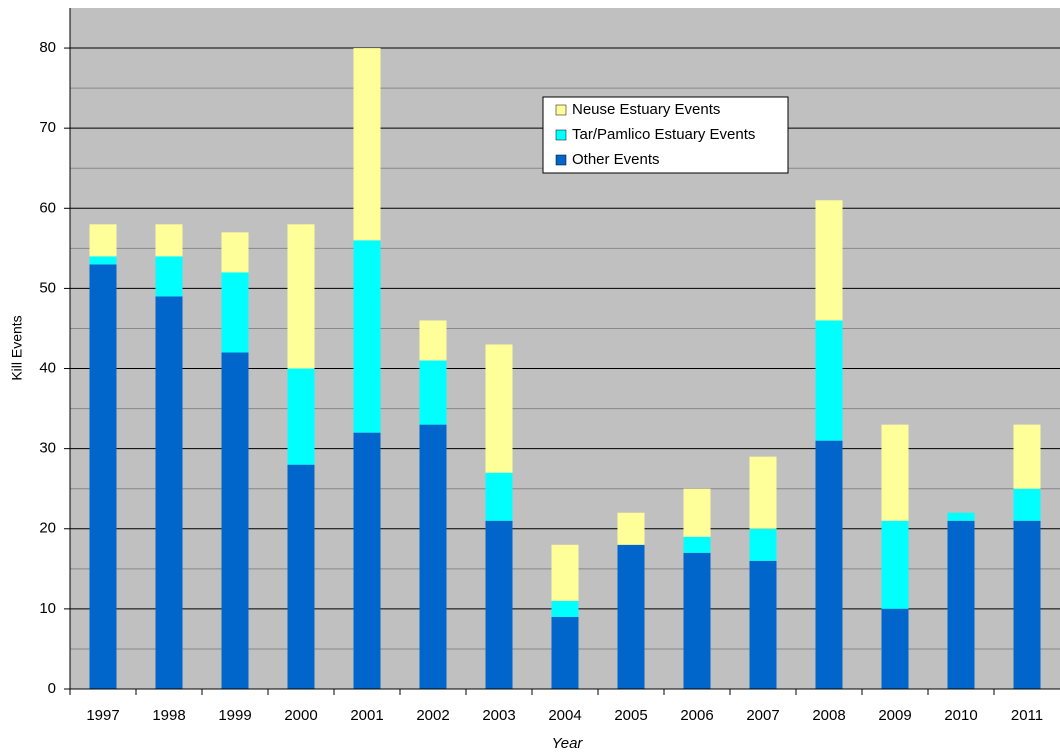  I want to click on y-tick-label: 60, so click(47, 207).